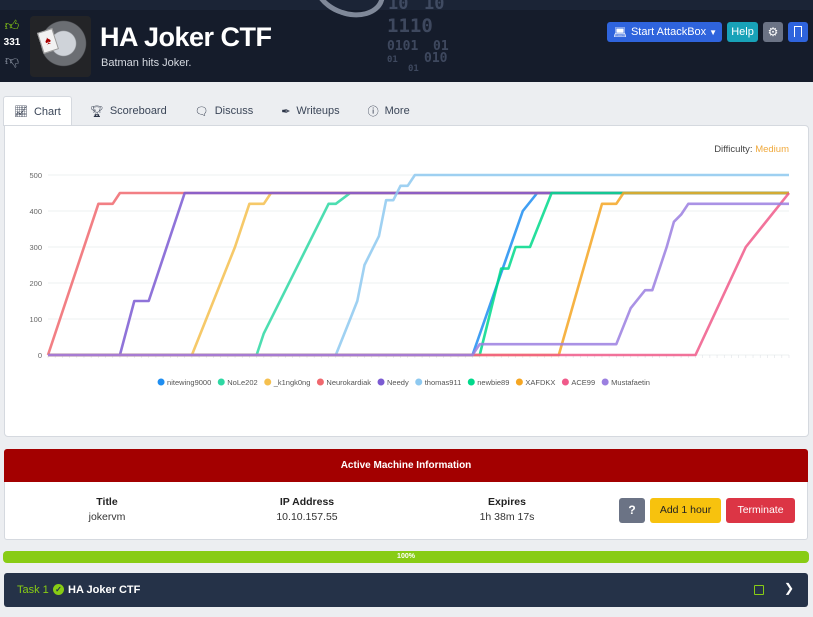  What do you see at coordinates (107, 509) in the screenshot?
I see `machine-title-col: Title jokervm` at bounding box center [107, 509].